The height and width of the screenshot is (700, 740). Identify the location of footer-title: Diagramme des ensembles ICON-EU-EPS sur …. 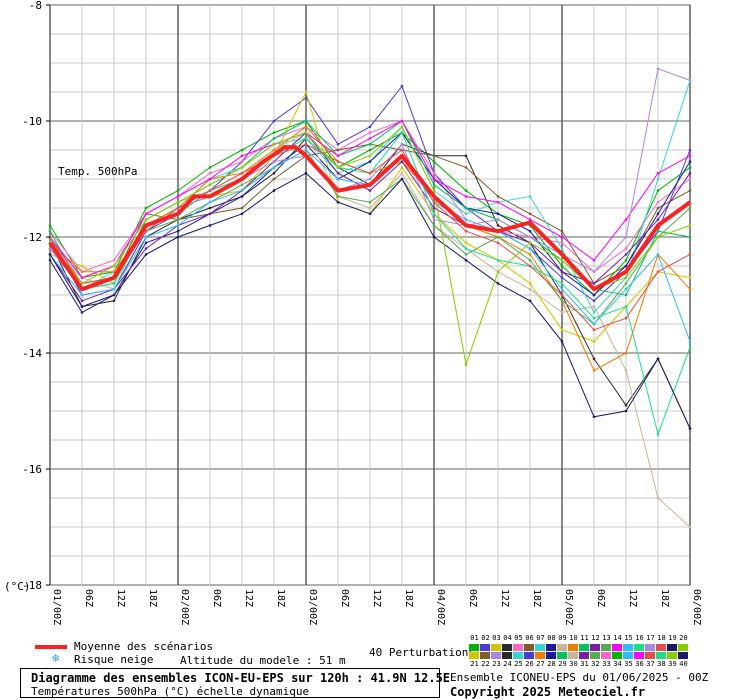
(241, 678).